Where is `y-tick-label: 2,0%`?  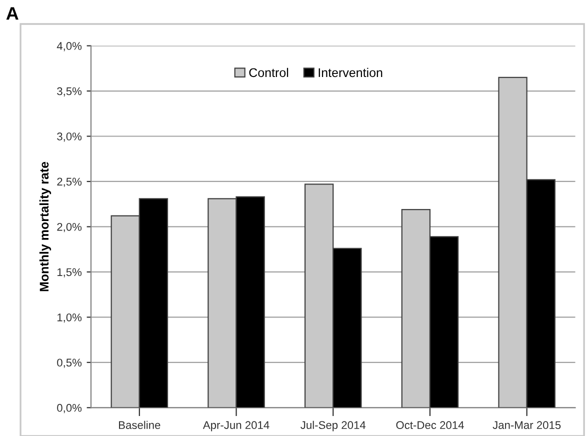
y-tick-label: 2,0% is located at coordinates (69, 227).